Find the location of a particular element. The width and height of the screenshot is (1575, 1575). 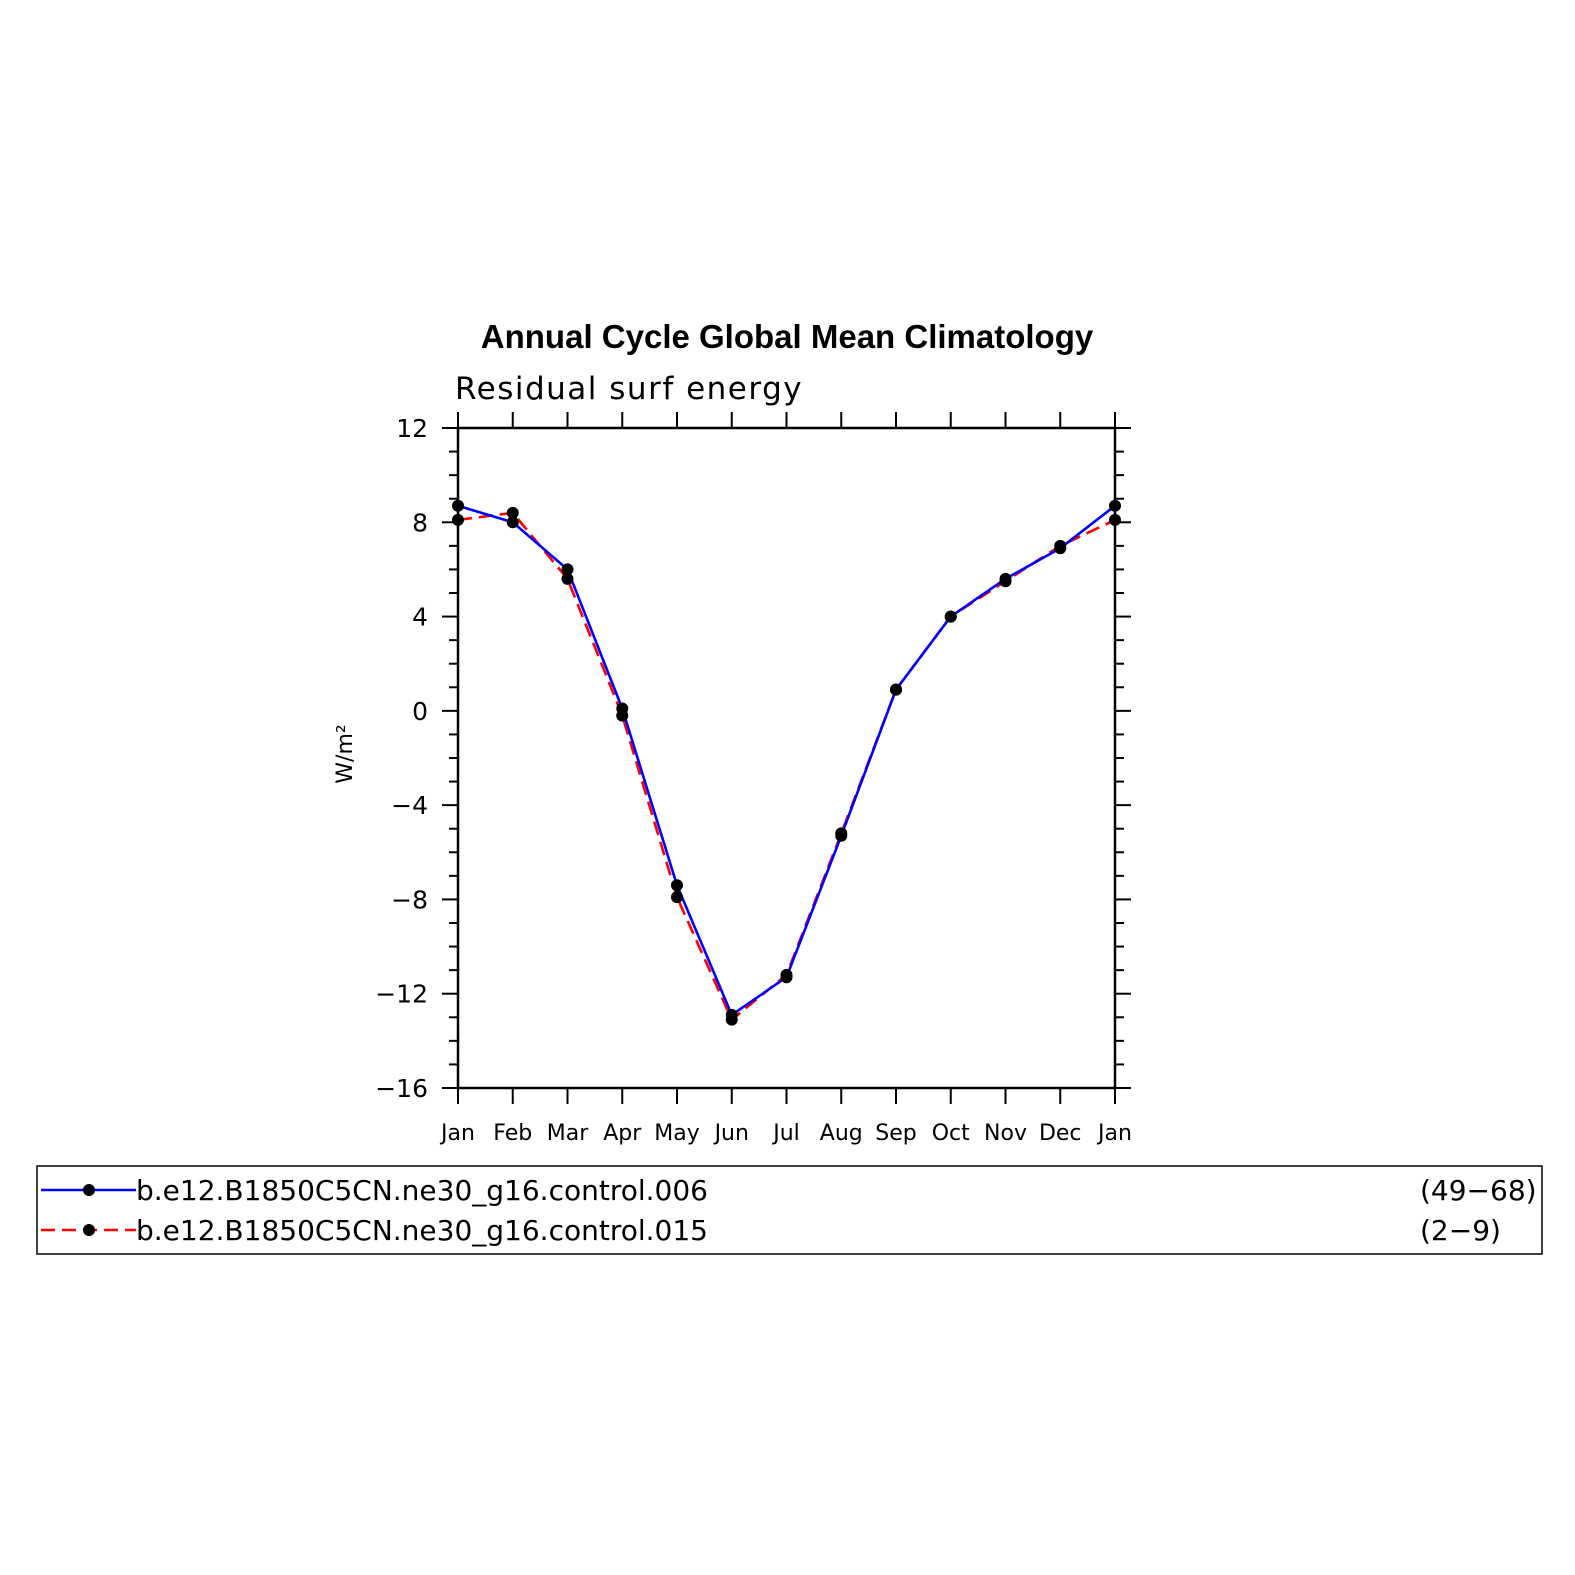

legend-years: (49−68) is located at coordinates (1478, 1190).